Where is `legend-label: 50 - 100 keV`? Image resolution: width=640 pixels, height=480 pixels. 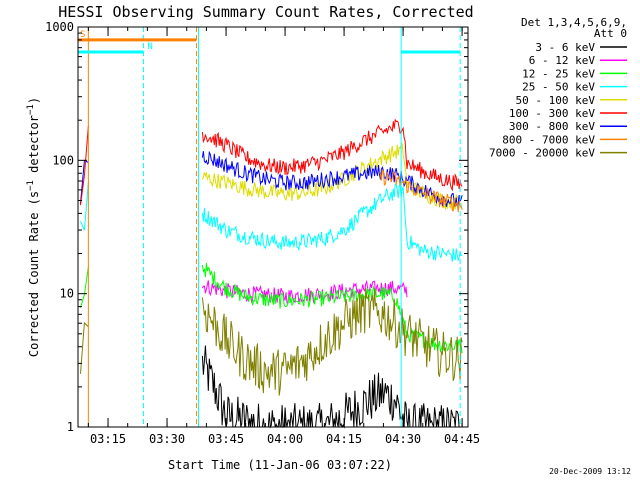 legend-label: 50 - 100 keV is located at coordinates (556, 100).